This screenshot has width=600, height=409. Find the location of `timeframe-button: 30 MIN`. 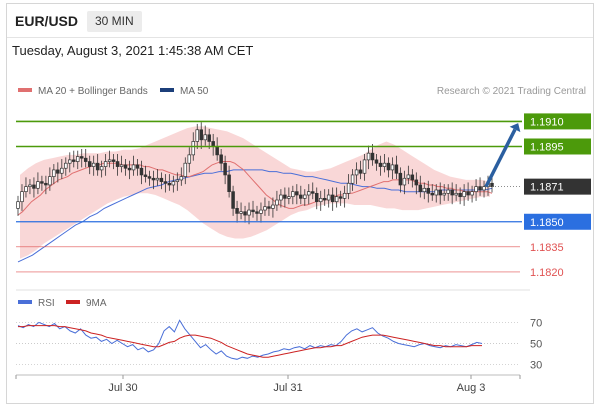

timeframe-button: 30 MIN is located at coordinates (114, 21).